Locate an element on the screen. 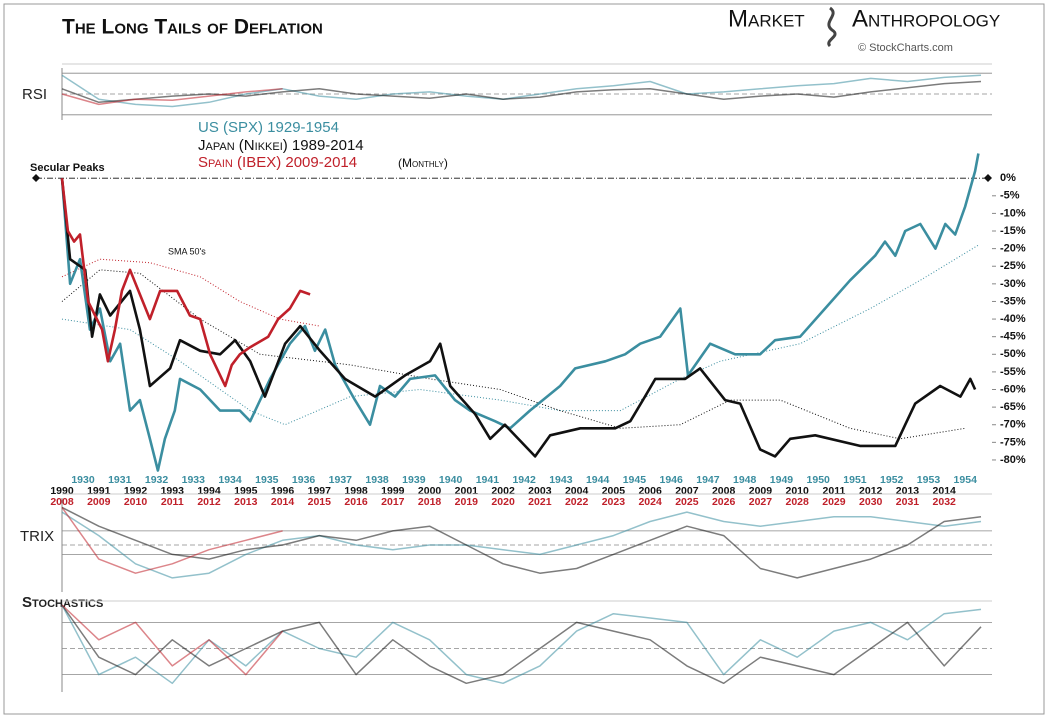  x-tick-label: 2030 is located at coordinates (871, 502).